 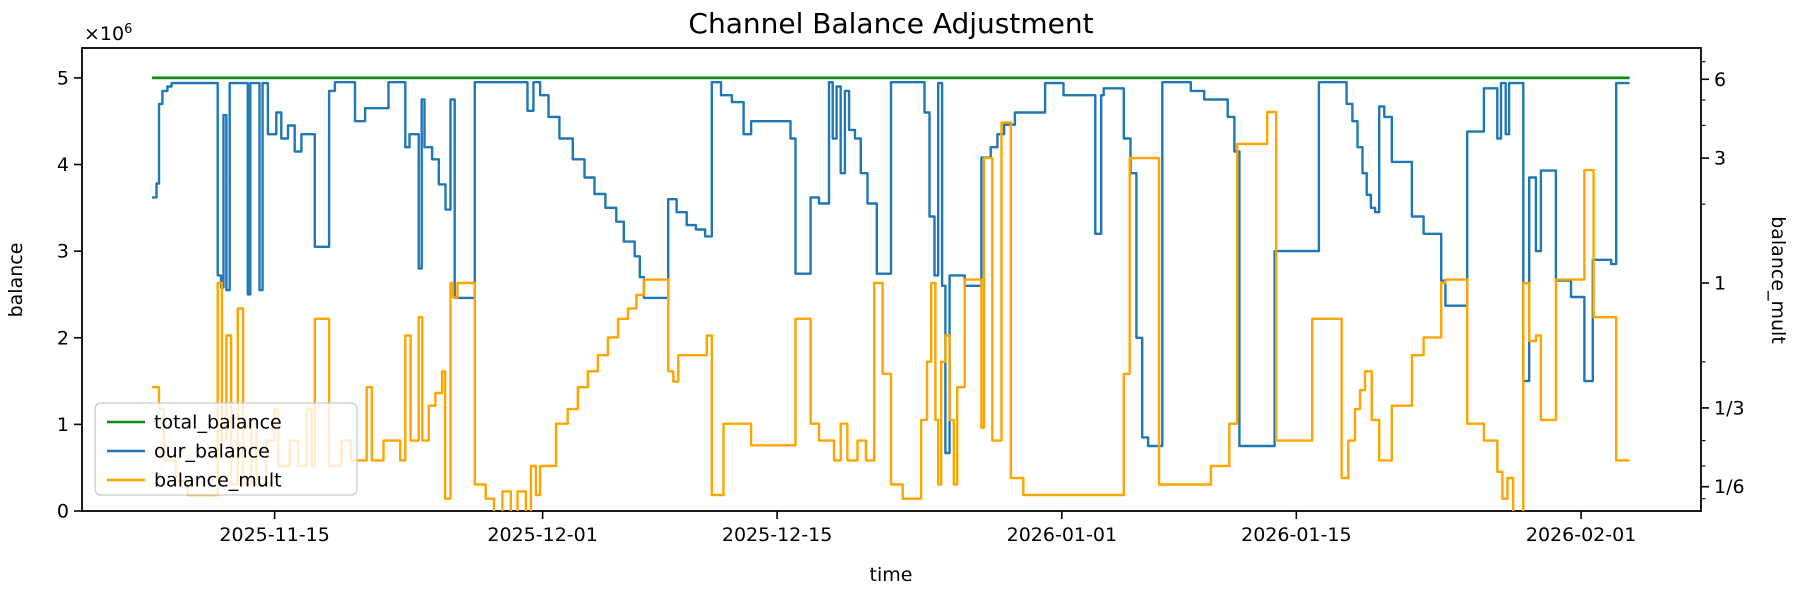 I want to click on x-tick-label: 2026-01-15, so click(x=1296, y=535).